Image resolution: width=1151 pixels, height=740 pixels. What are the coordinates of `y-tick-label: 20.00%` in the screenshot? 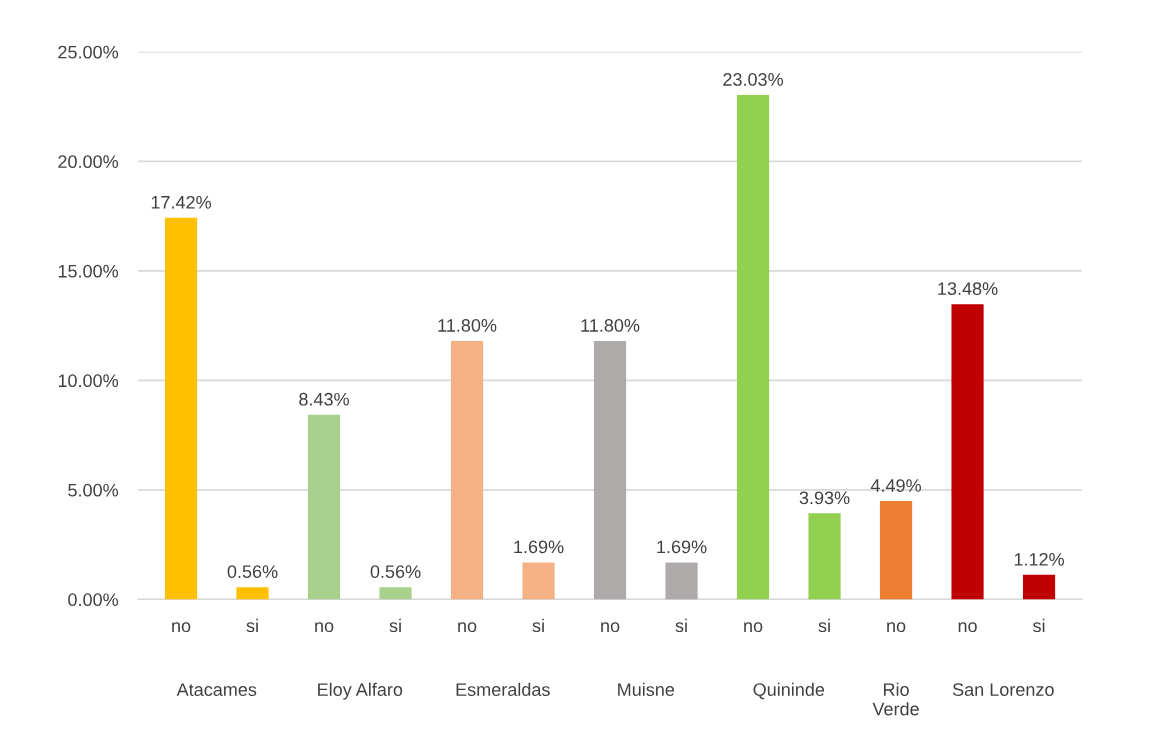 It's located at (88, 162).